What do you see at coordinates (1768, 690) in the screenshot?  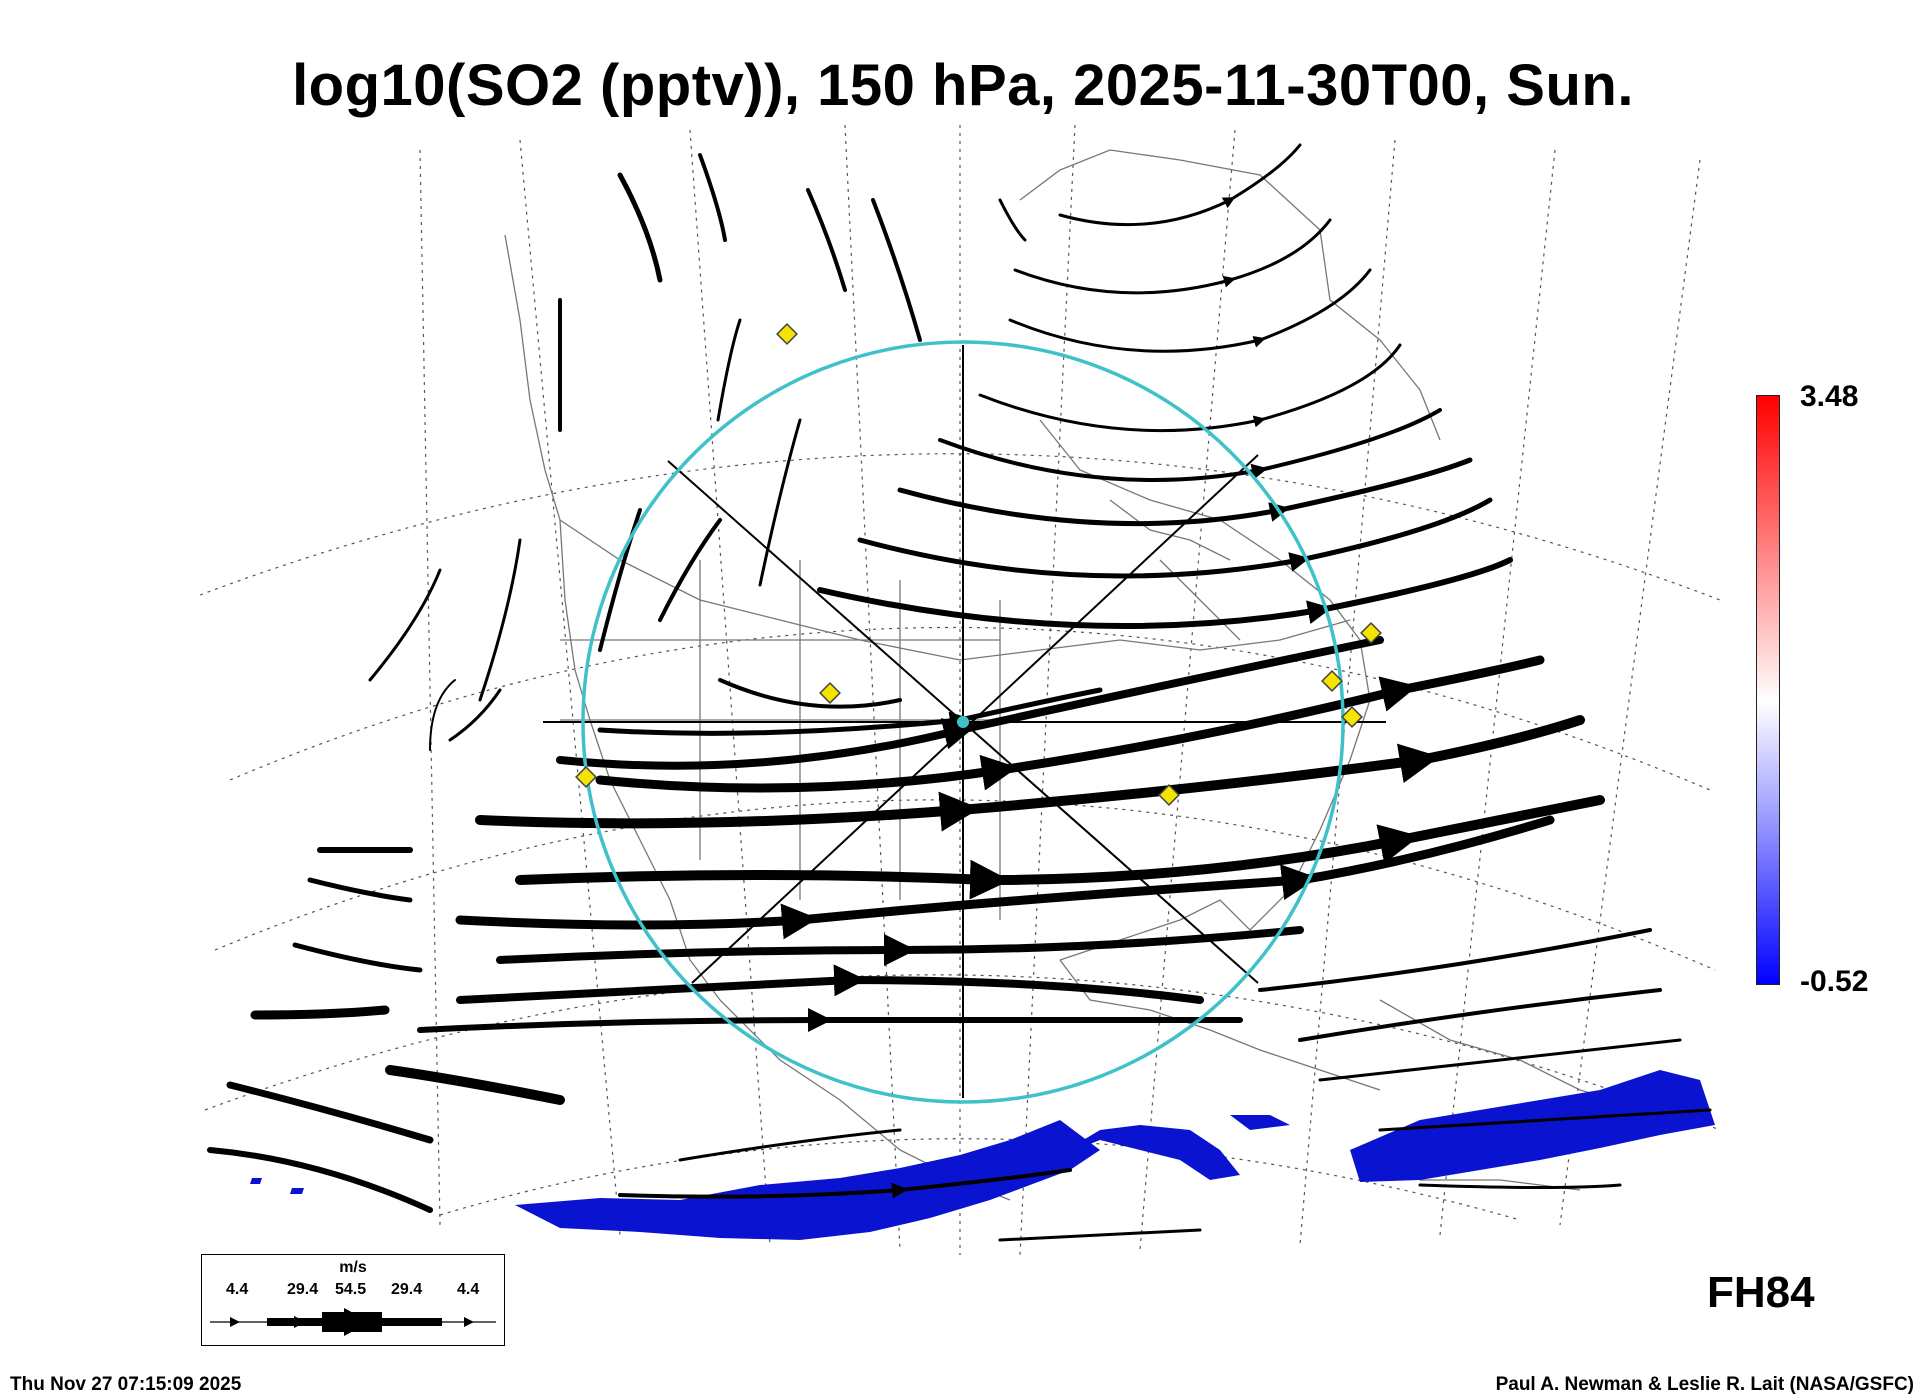 I see `colorbar` at bounding box center [1768, 690].